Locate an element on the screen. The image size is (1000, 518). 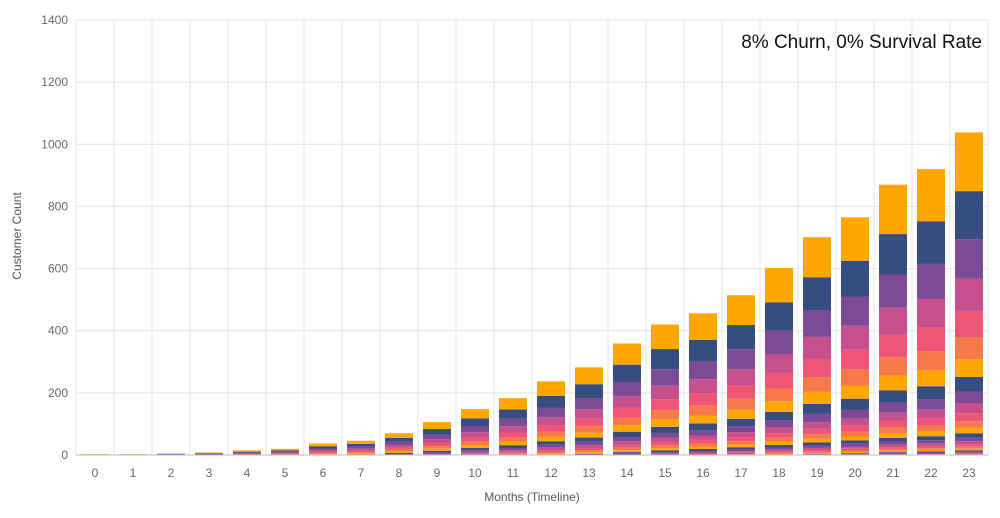
x-tick-label: 15 is located at coordinates (665, 473).